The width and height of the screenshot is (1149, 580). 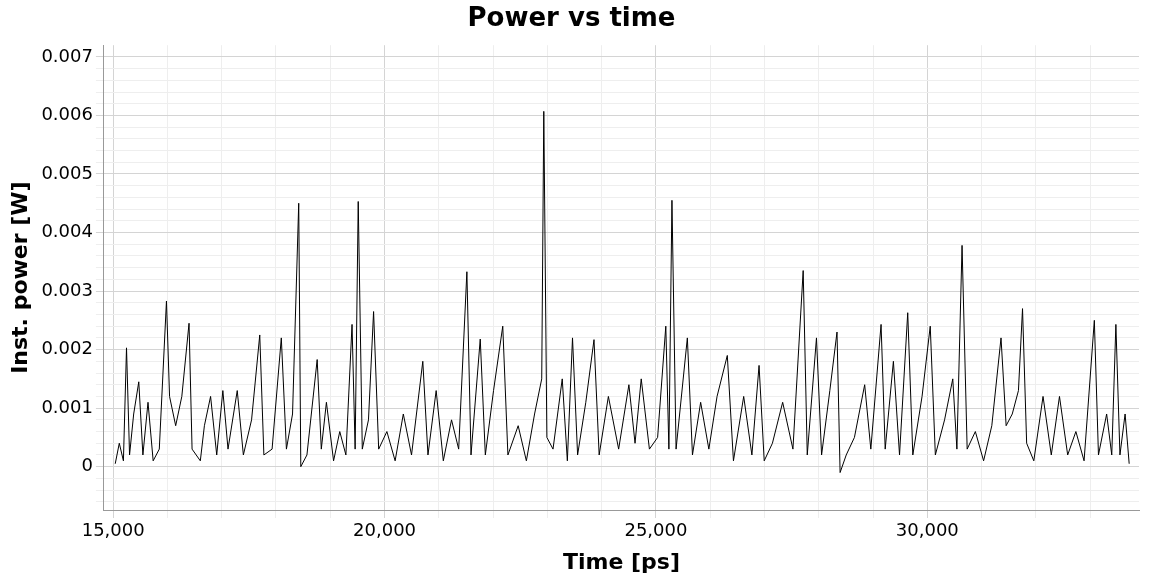 I want to click on y-tick-label: 0.004, so click(x=67, y=231).